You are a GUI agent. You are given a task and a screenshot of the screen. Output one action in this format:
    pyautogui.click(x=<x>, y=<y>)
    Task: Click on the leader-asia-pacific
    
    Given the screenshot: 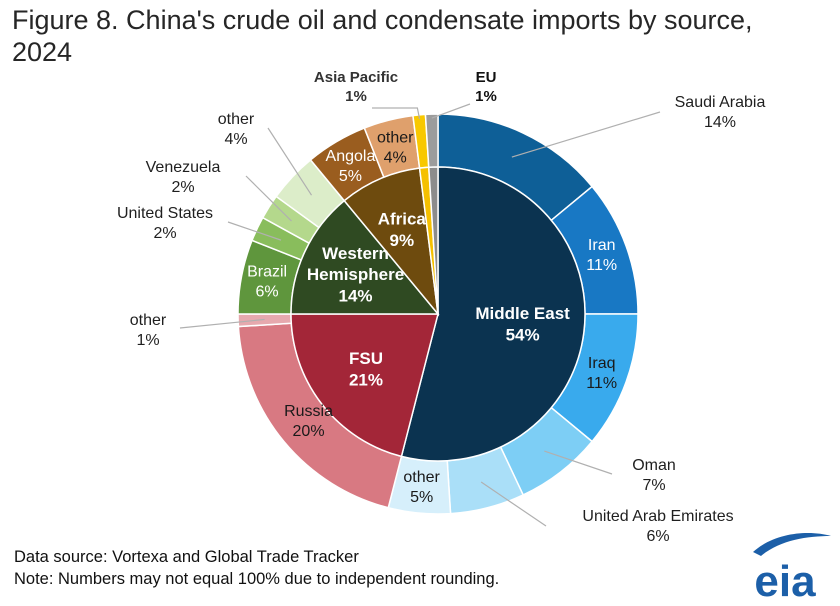 What is the action you would take?
    pyautogui.click(x=396, y=113)
    